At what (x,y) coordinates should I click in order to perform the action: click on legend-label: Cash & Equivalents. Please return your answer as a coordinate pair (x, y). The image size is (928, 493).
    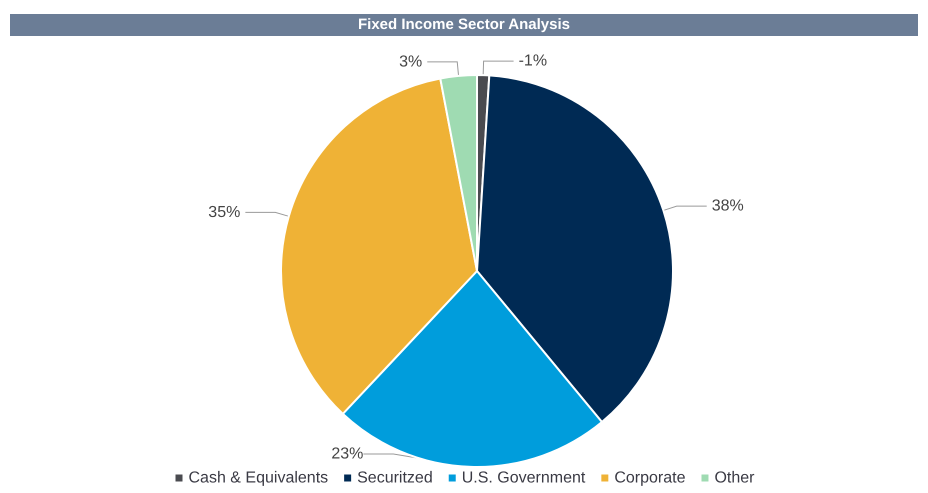
    Looking at the image, I should click on (258, 478).